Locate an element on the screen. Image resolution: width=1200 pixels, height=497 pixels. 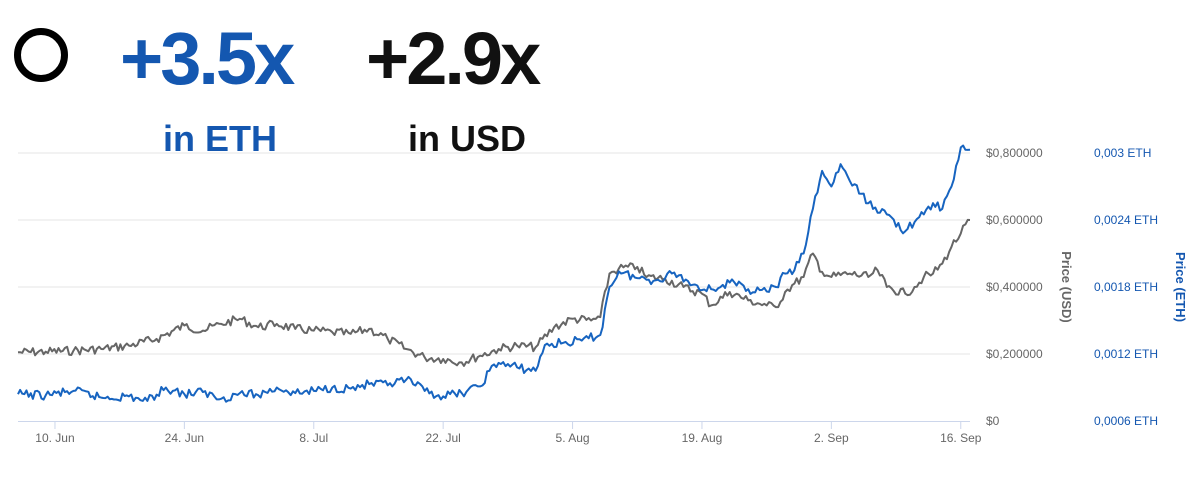
y-left-tick-label: $0,200000 is located at coordinates (1014, 354).